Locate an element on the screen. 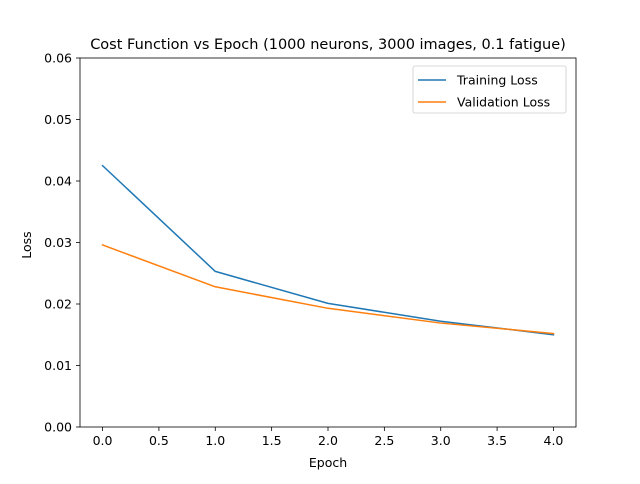  y-tick-label: 0.04 is located at coordinates (58, 181).